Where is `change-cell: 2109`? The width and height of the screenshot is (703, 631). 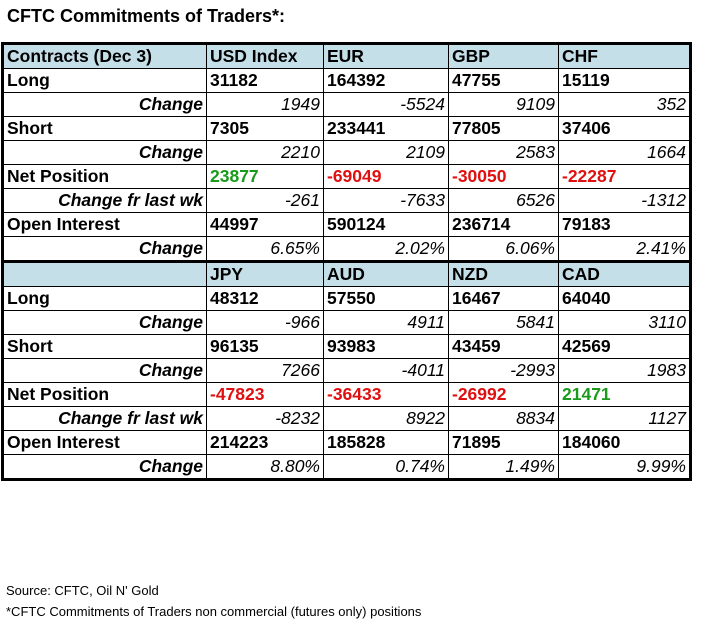 change-cell: 2109 is located at coordinates (386, 152).